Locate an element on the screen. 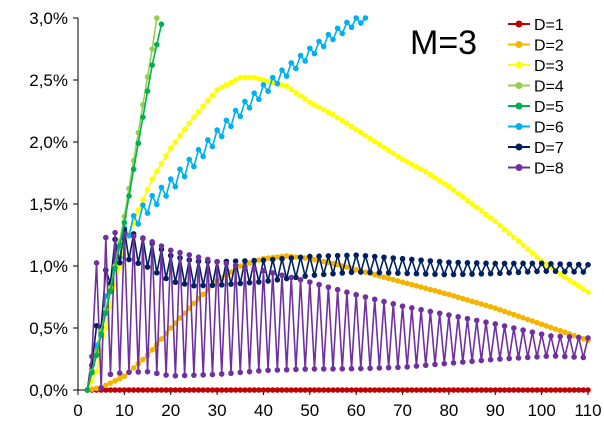  legend-item: D=7 is located at coordinates (536, 148).